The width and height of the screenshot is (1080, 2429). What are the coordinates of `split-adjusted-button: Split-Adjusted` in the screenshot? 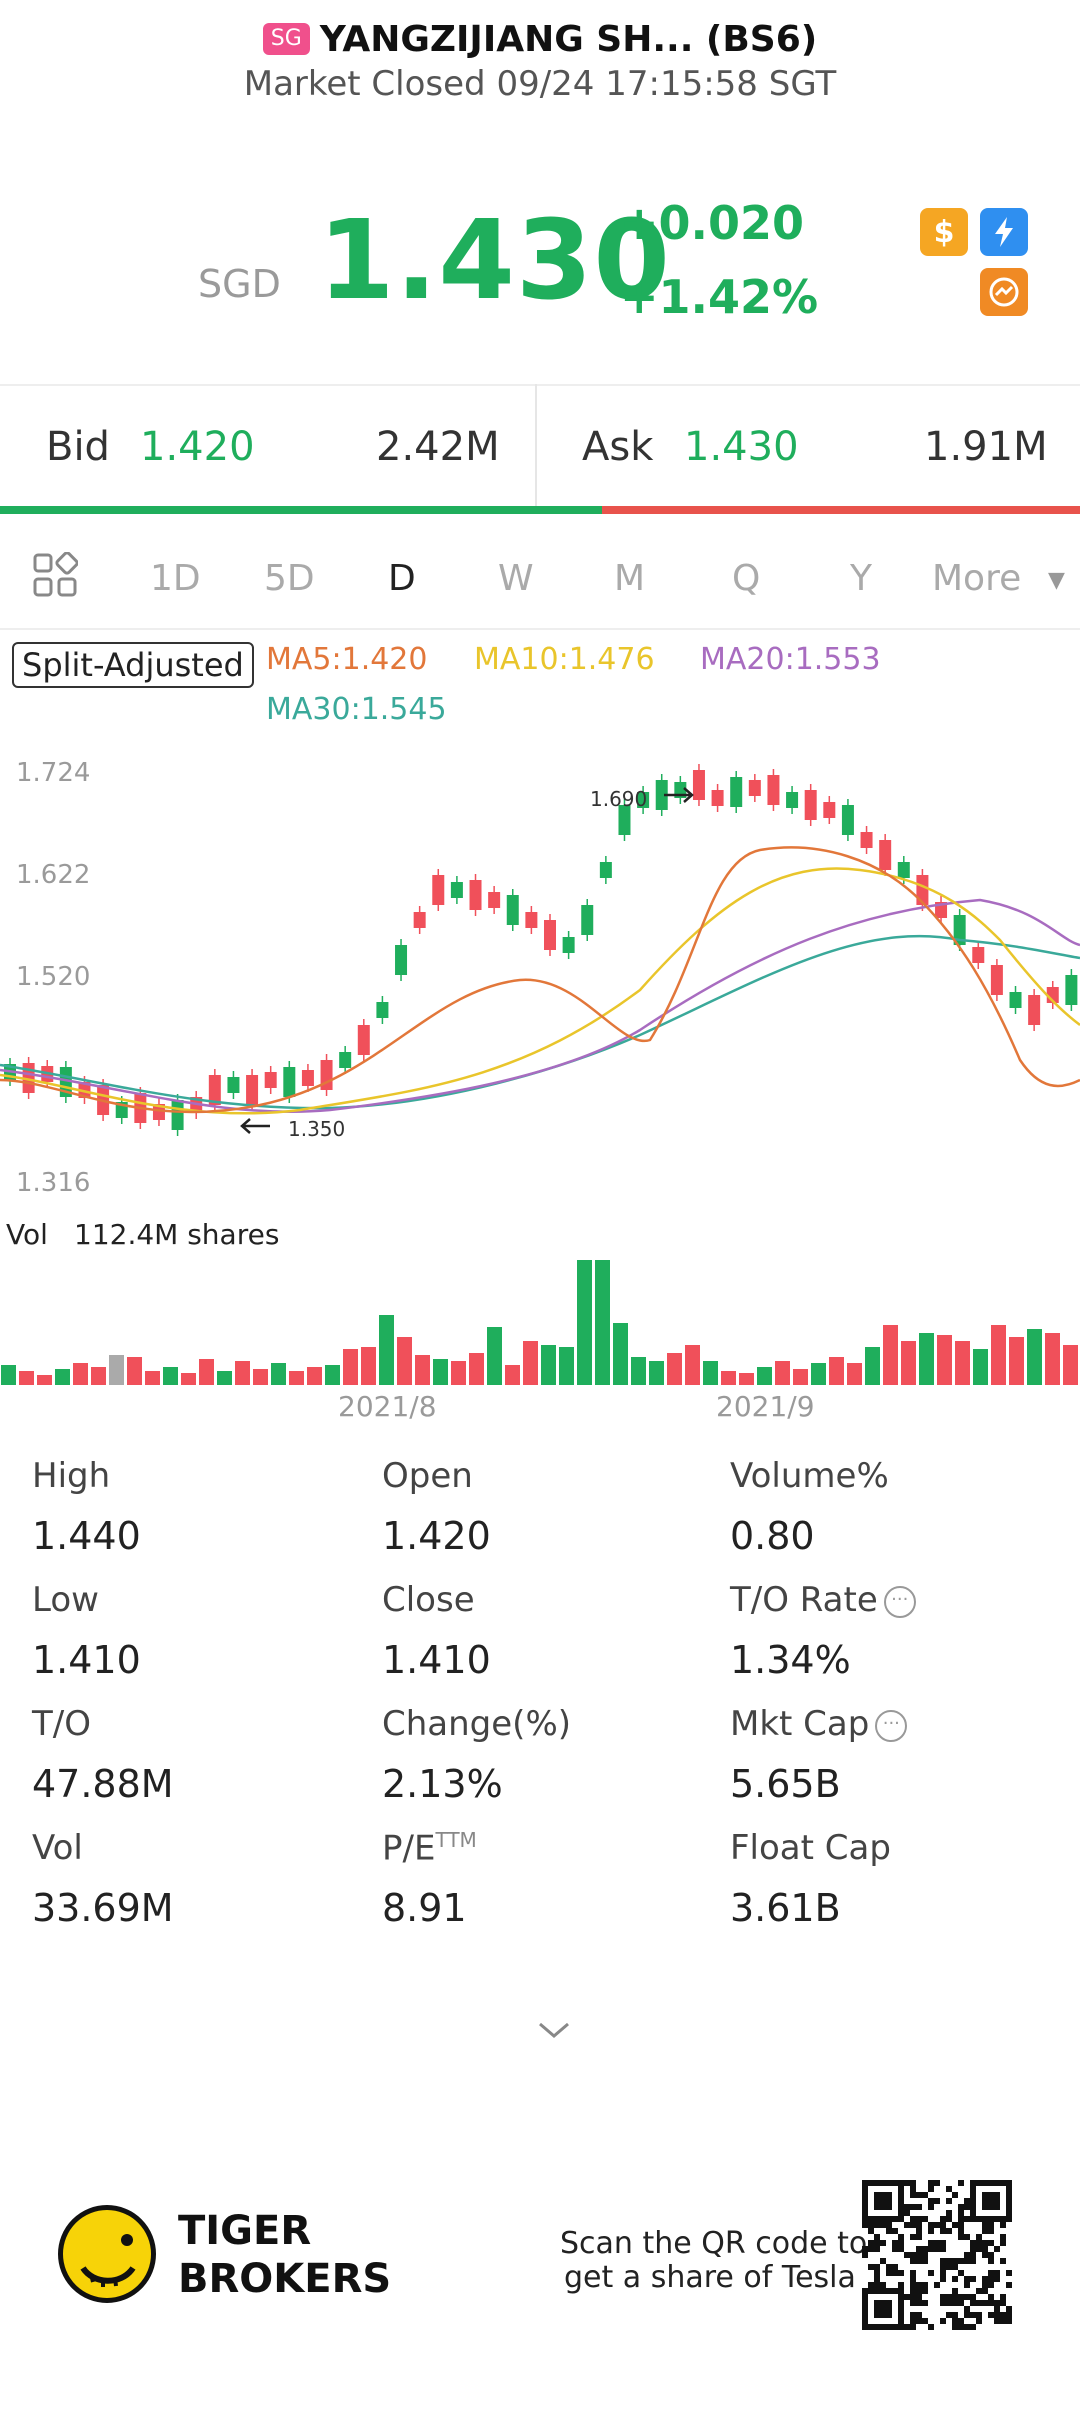 It's located at (133, 665).